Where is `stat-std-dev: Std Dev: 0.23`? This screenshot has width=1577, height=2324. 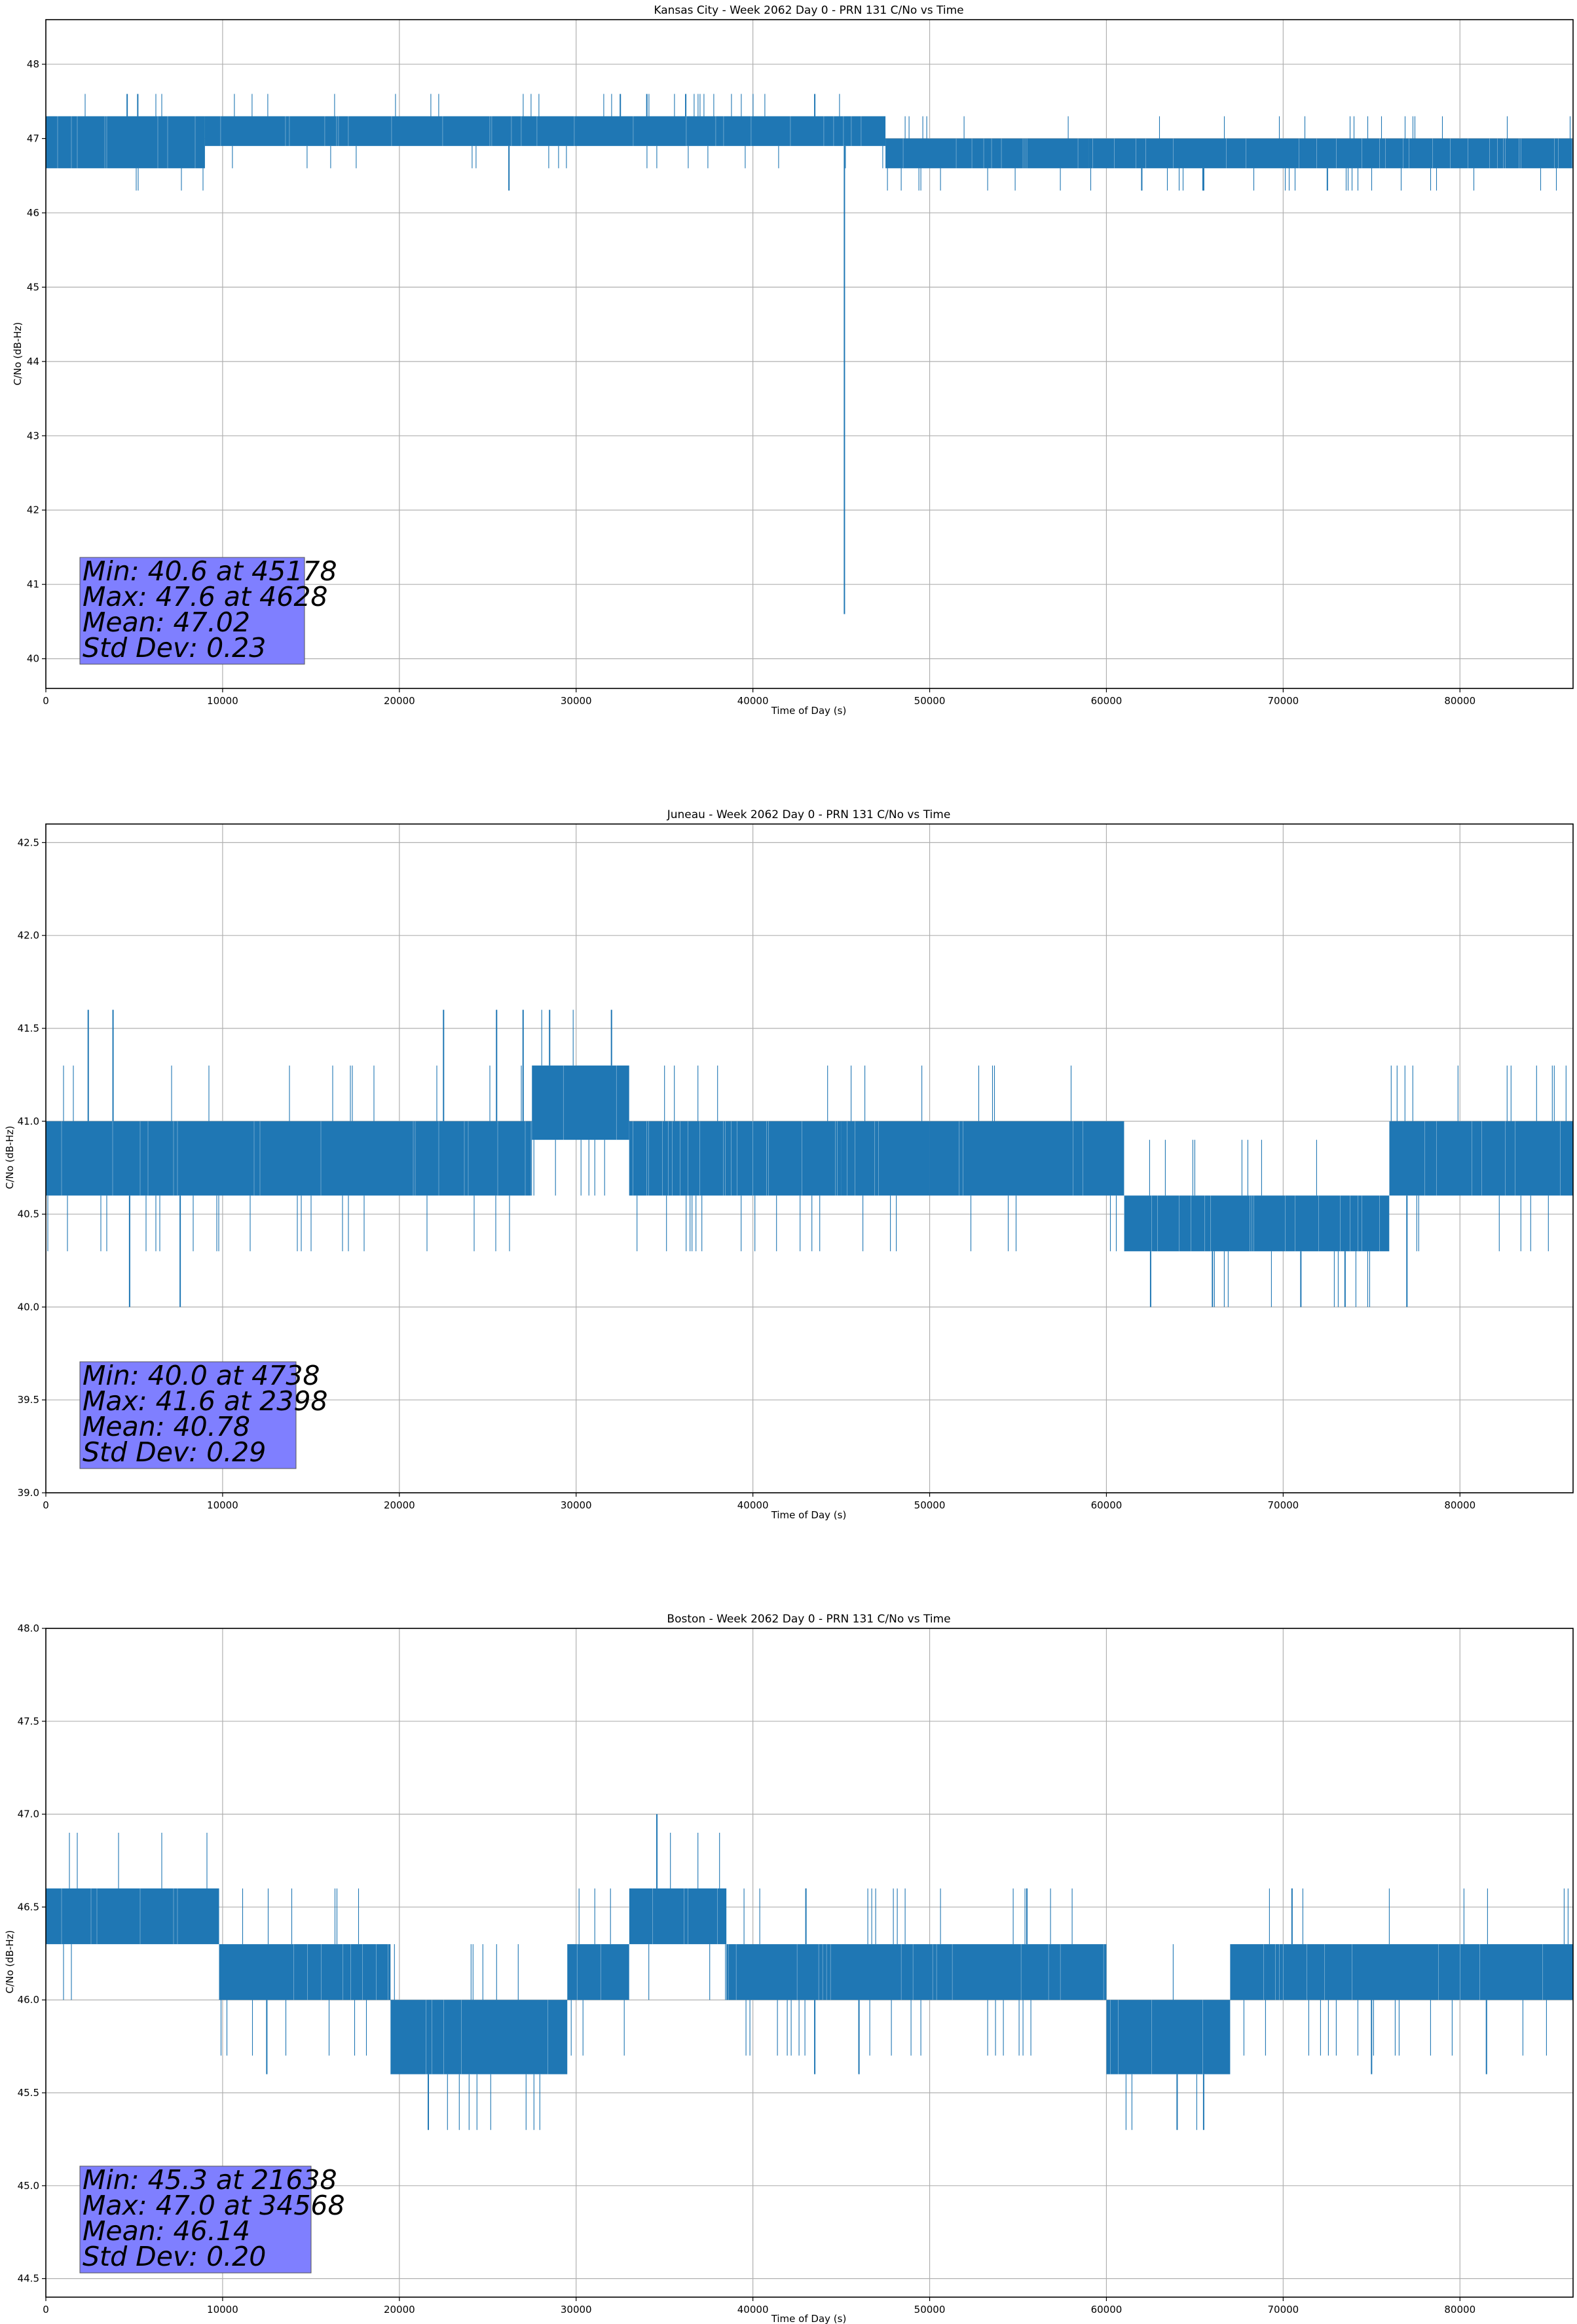
stat-std-dev: Std Dev: 0.23 is located at coordinates (174, 648).